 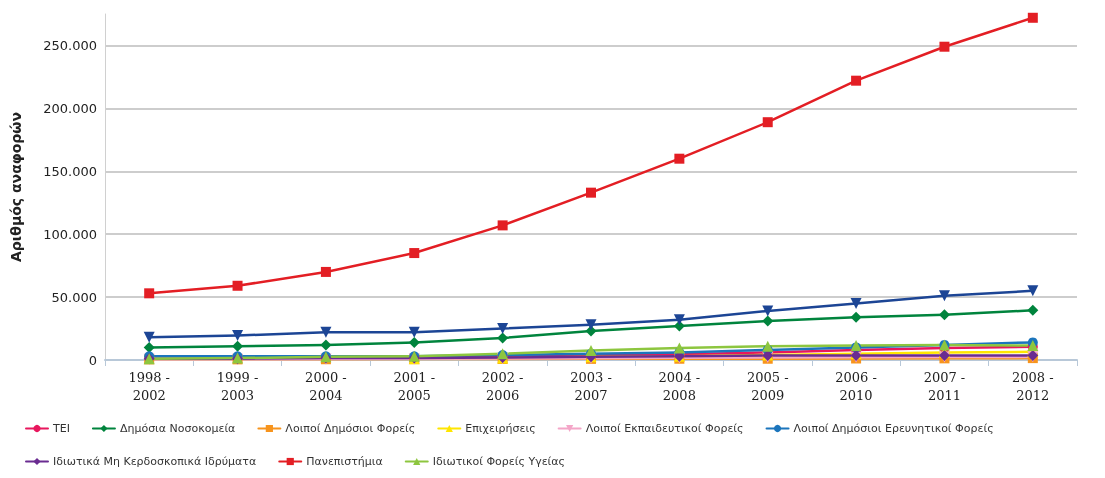 I want to click on x-tick-label: 2002 - 2006, so click(x=502, y=386).